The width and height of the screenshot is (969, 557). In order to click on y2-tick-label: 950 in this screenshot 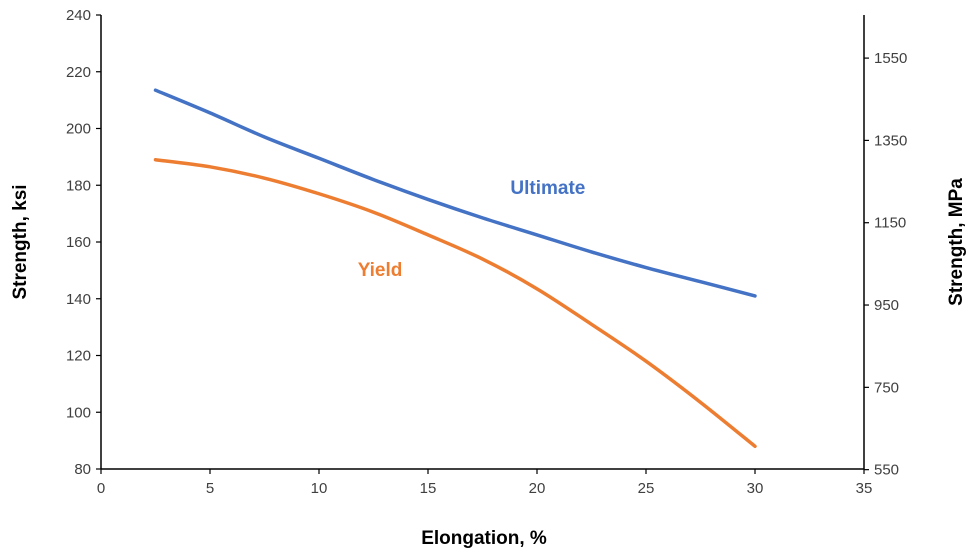, I will do `click(886, 305)`.